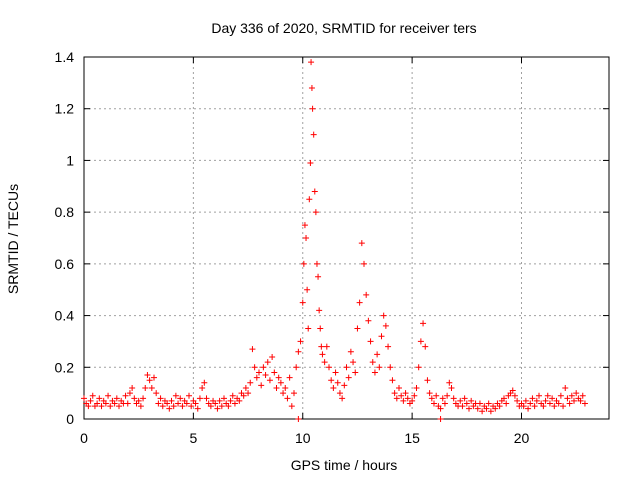 The height and width of the screenshot is (480, 640). Describe the element at coordinates (412, 438) in the screenshot. I see `x-tick-label: 15` at that location.